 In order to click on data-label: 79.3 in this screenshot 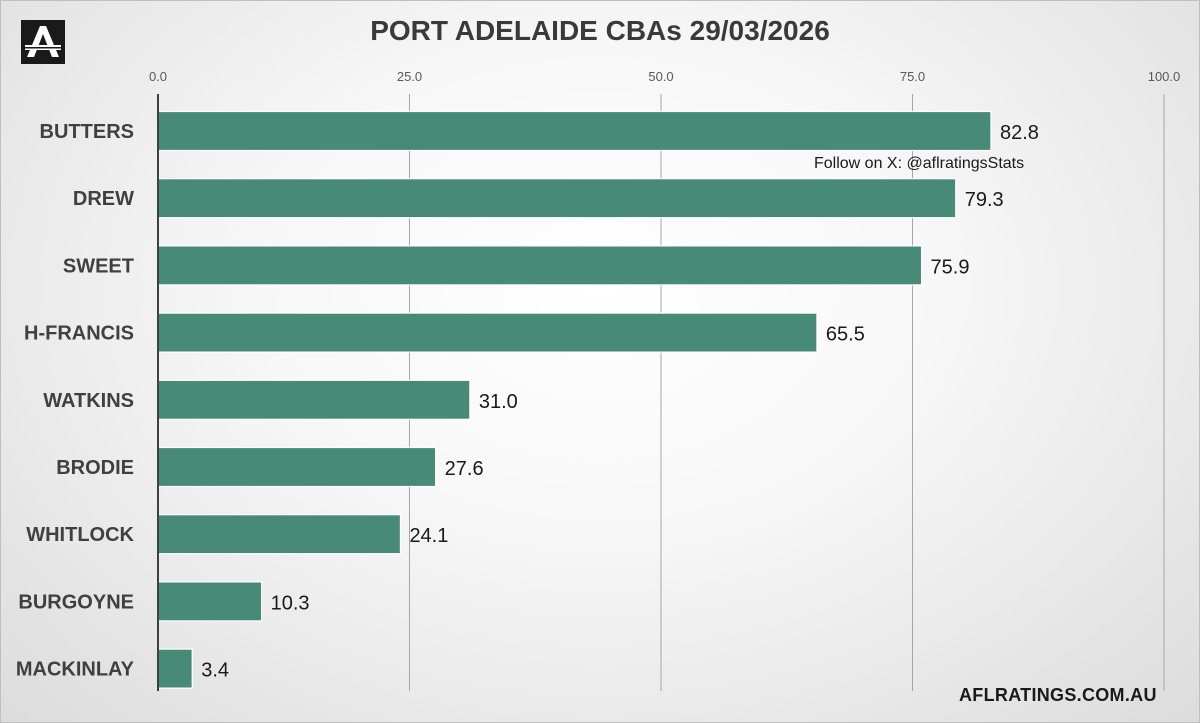, I will do `click(984, 200)`.